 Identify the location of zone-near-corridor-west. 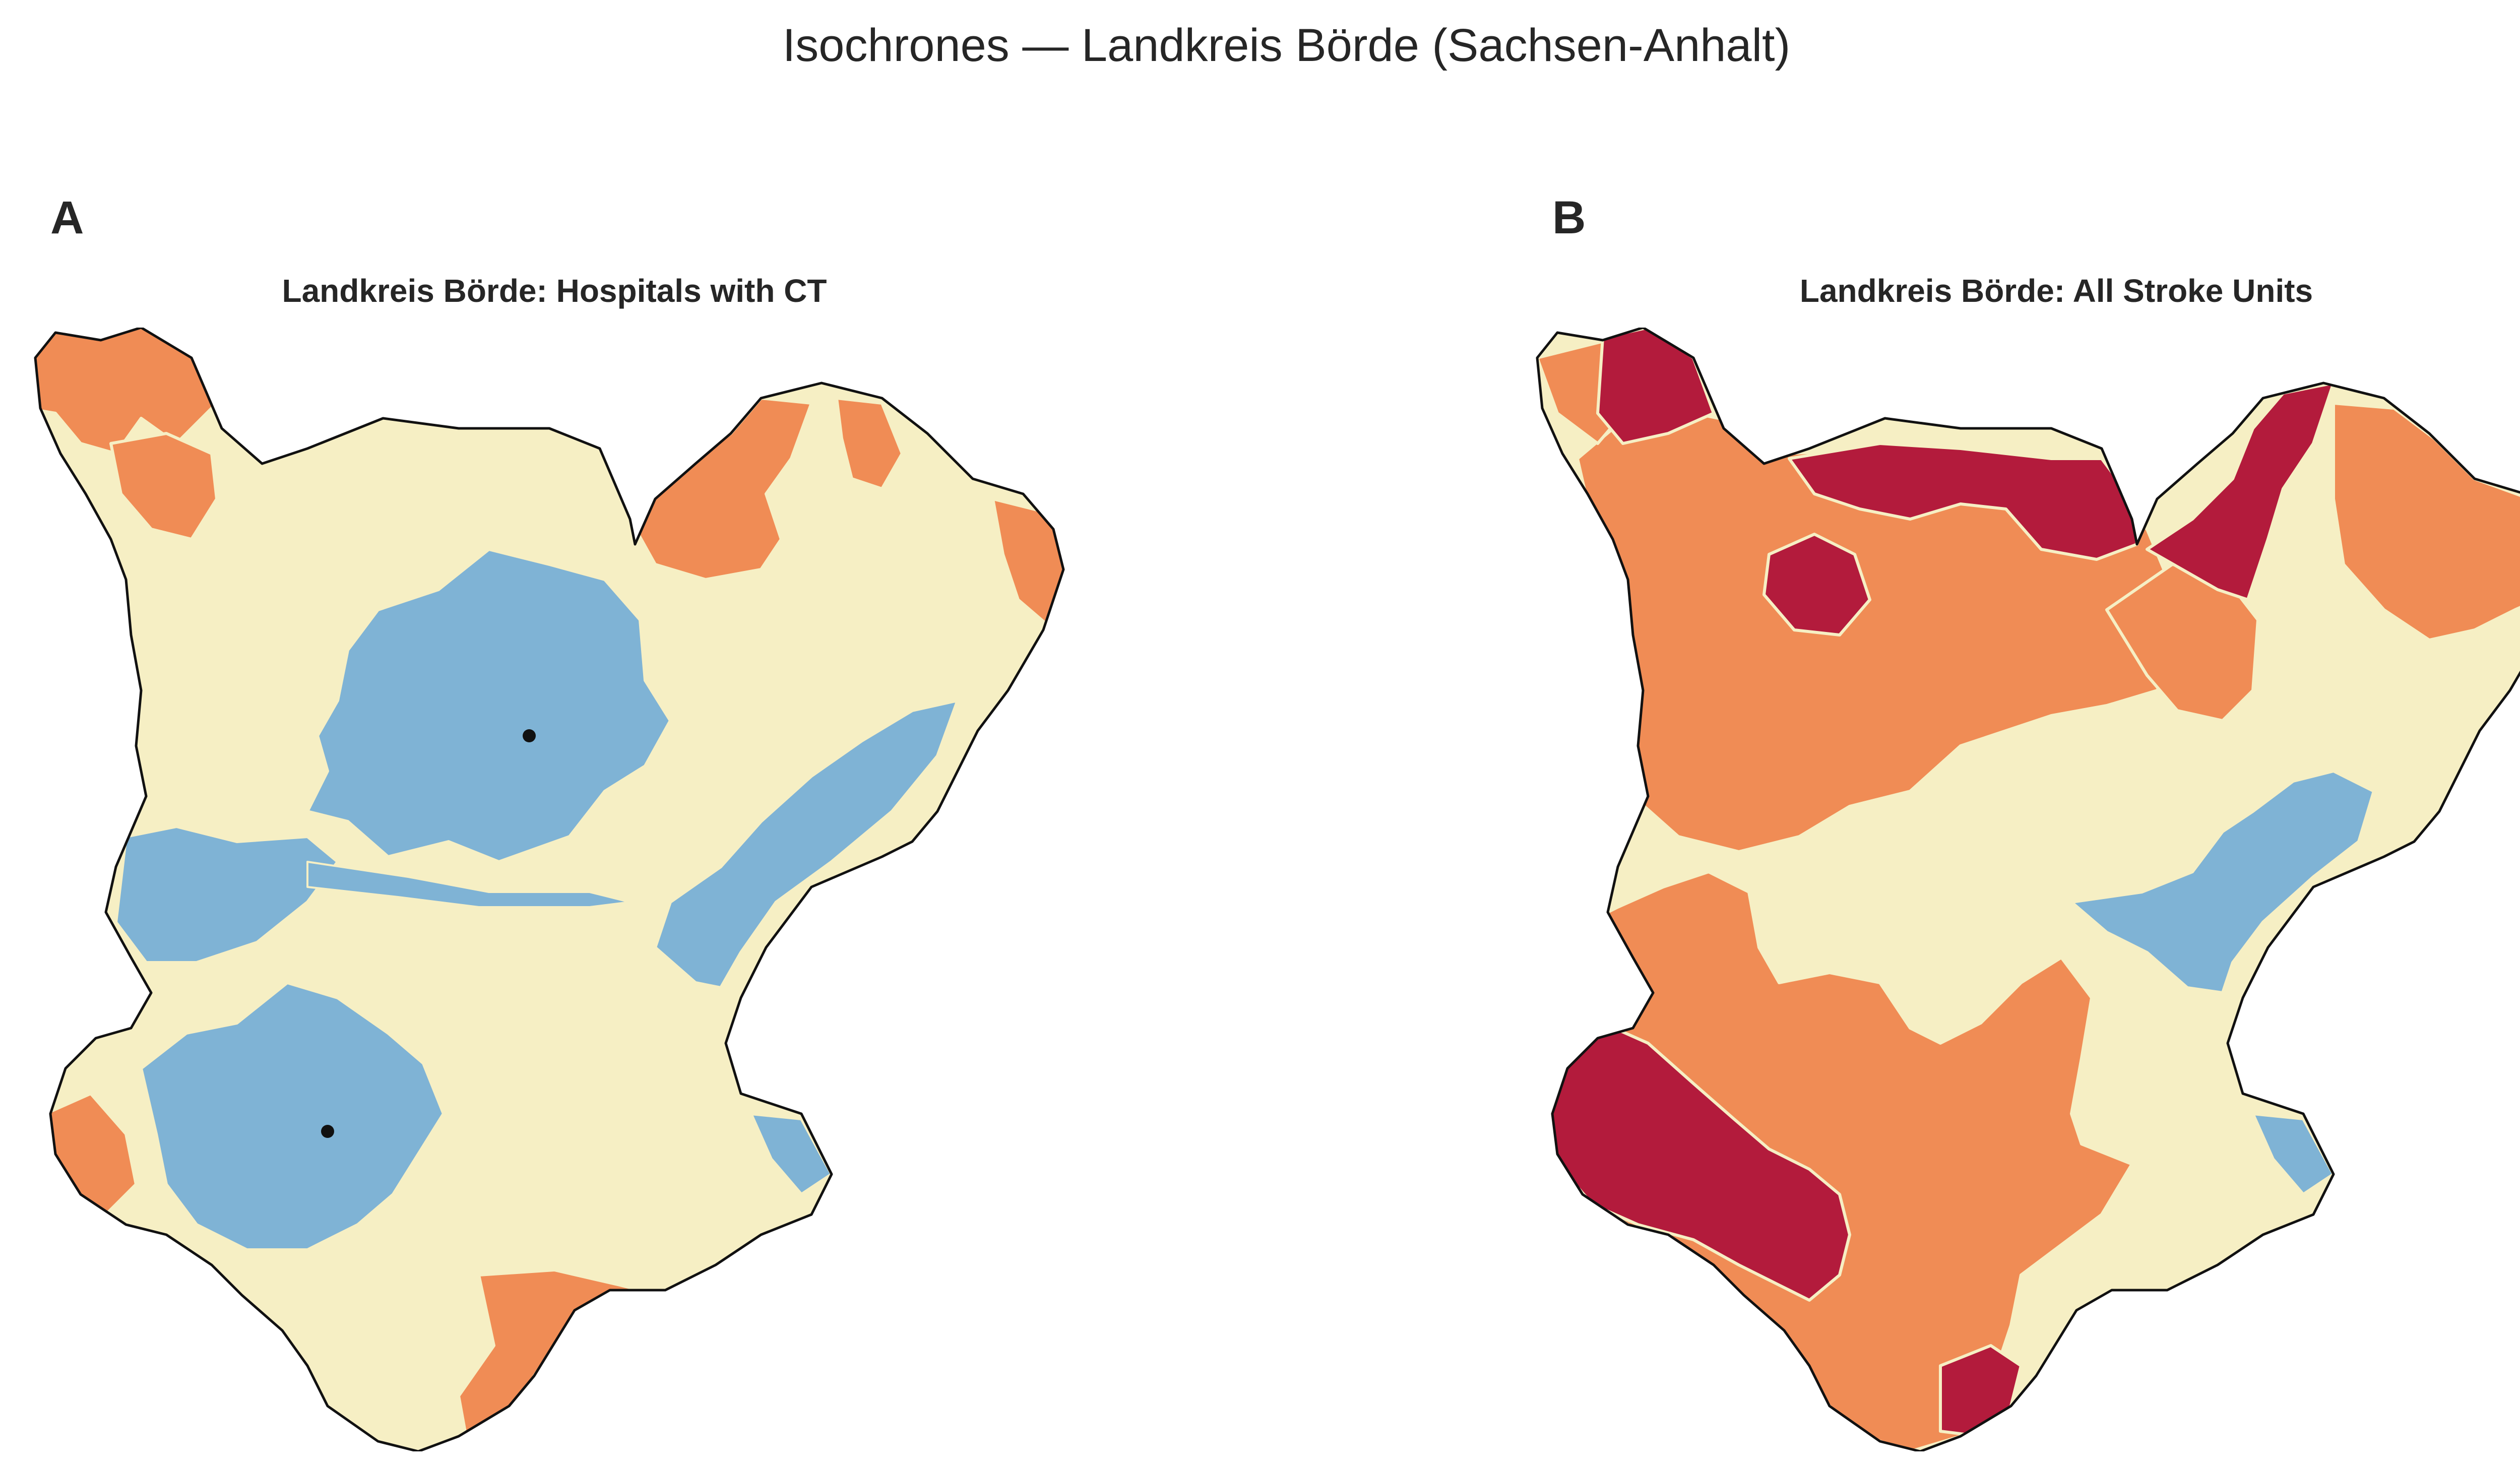
(226, 894).